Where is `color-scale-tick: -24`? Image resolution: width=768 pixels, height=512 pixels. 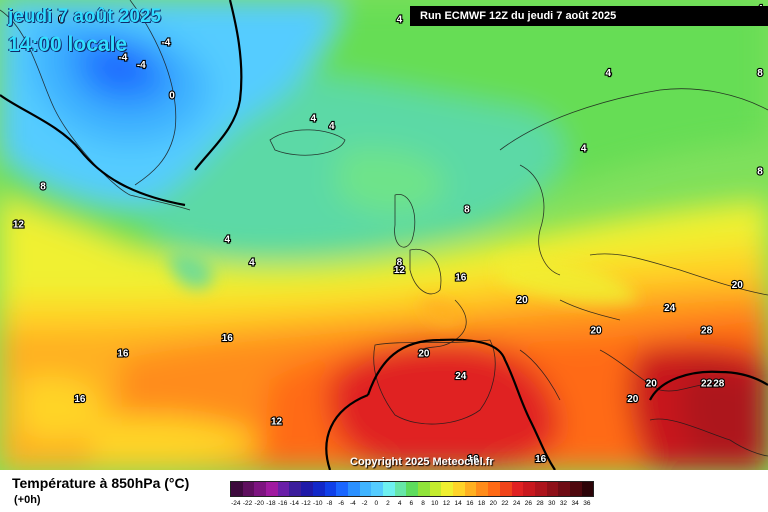 color-scale-tick: -24 is located at coordinates (236, 503).